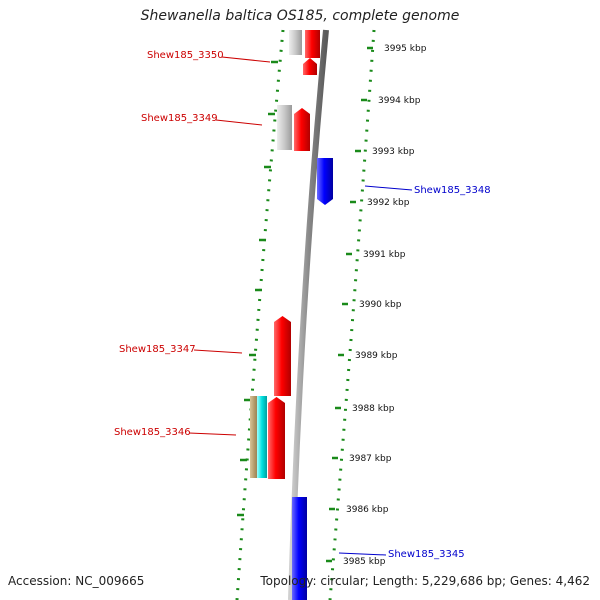 The width and height of the screenshot is (600, 600). Describe the element at coordinates (157, 349) in the screenshot. I see `gene-label: Shew185_3347` at that location.